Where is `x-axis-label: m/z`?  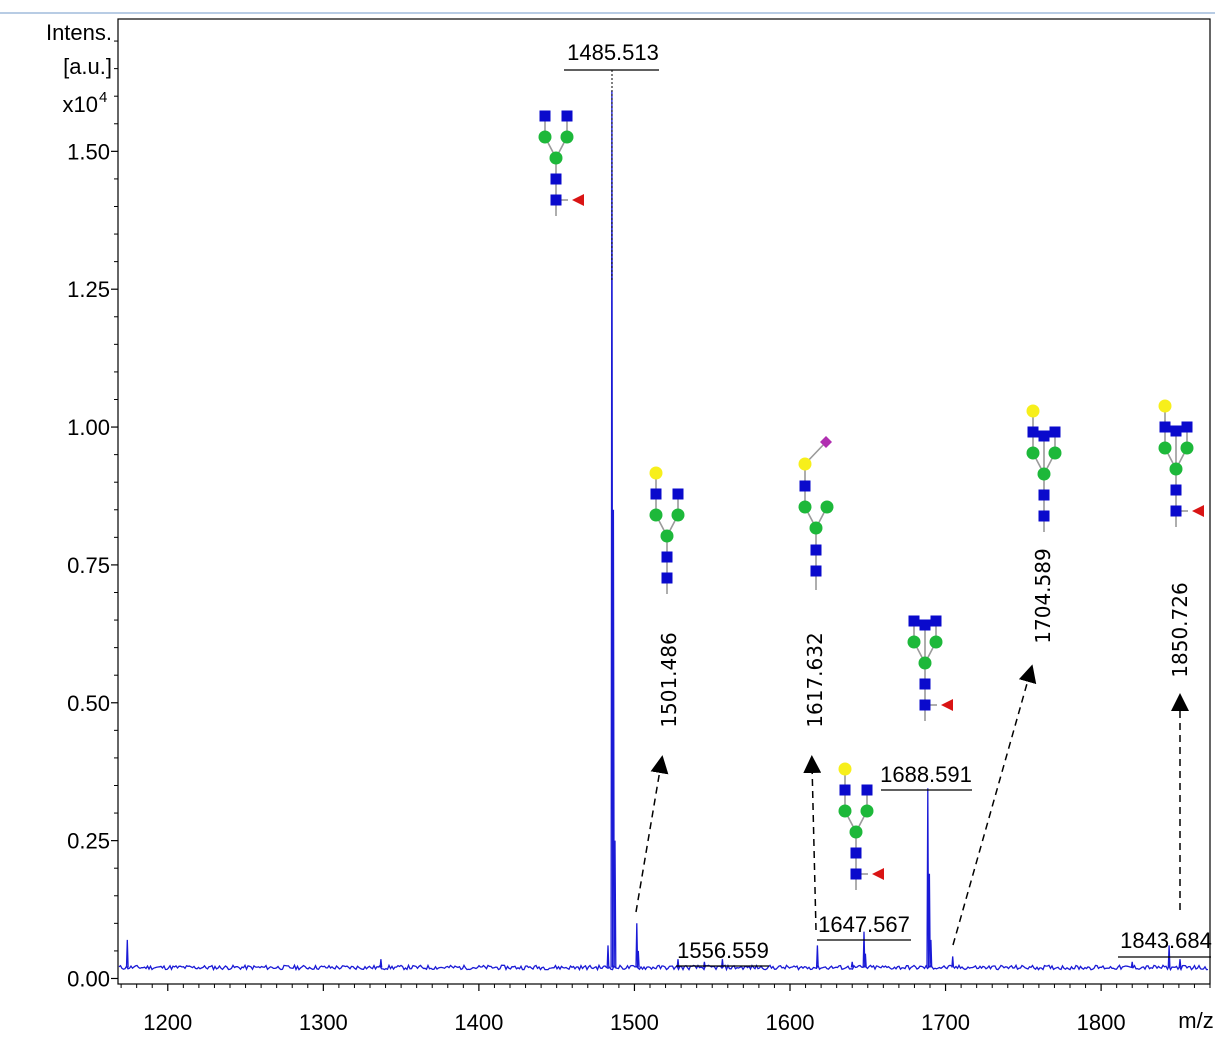
x-axis-label: m/z is located at coordinates (1195, 1020).